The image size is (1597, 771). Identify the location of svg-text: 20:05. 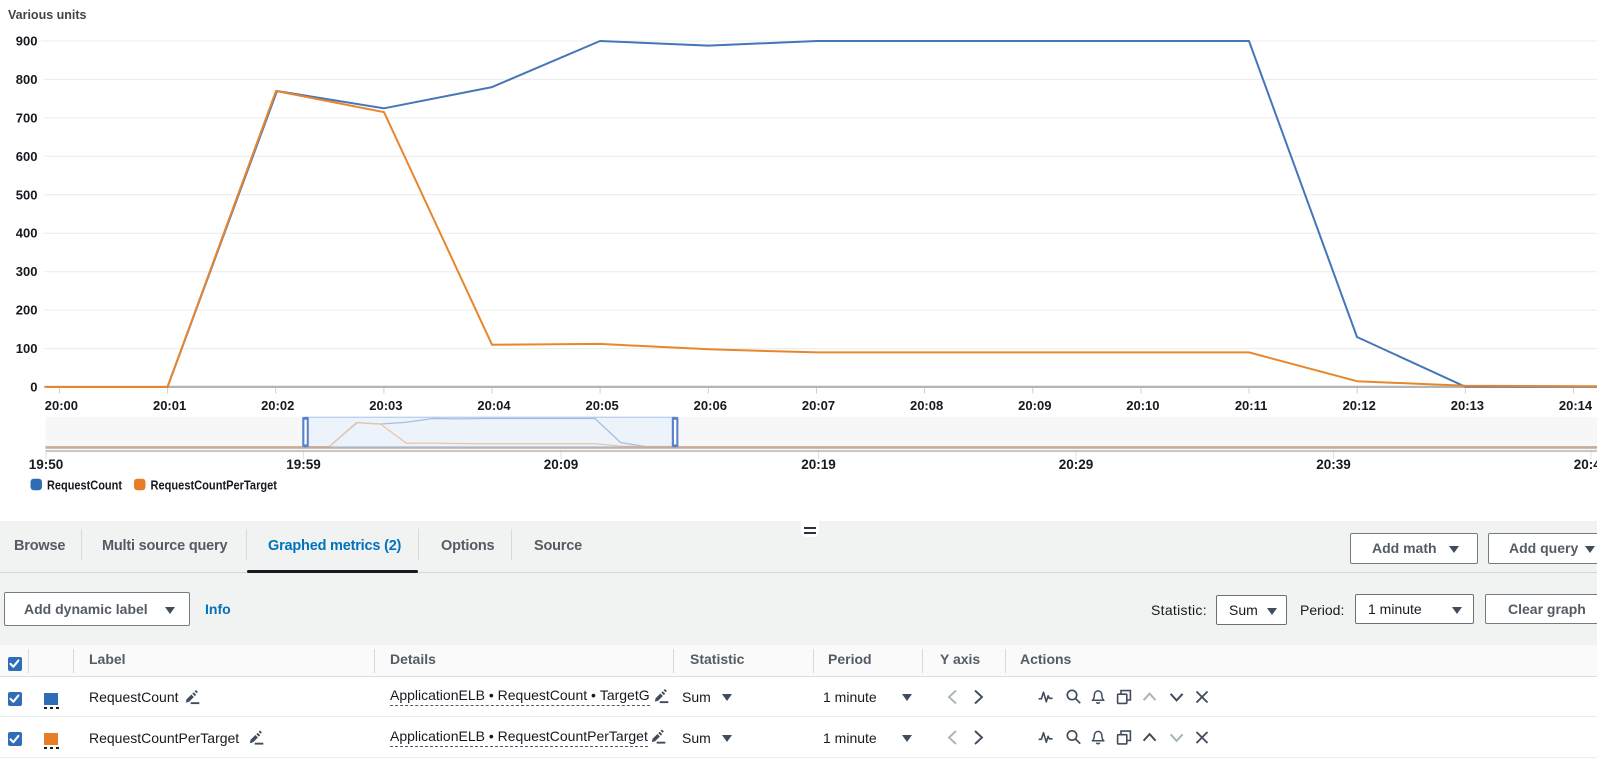
(601, 405).